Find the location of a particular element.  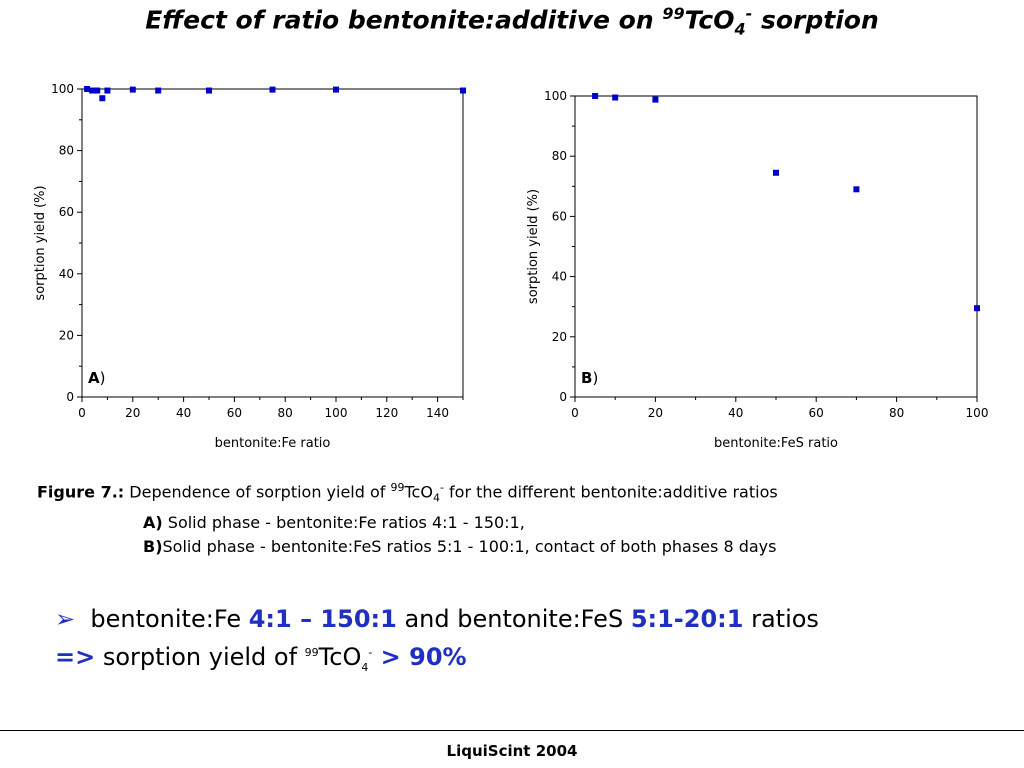

bullet-chem: TcO is located at coordinates (340, 657).